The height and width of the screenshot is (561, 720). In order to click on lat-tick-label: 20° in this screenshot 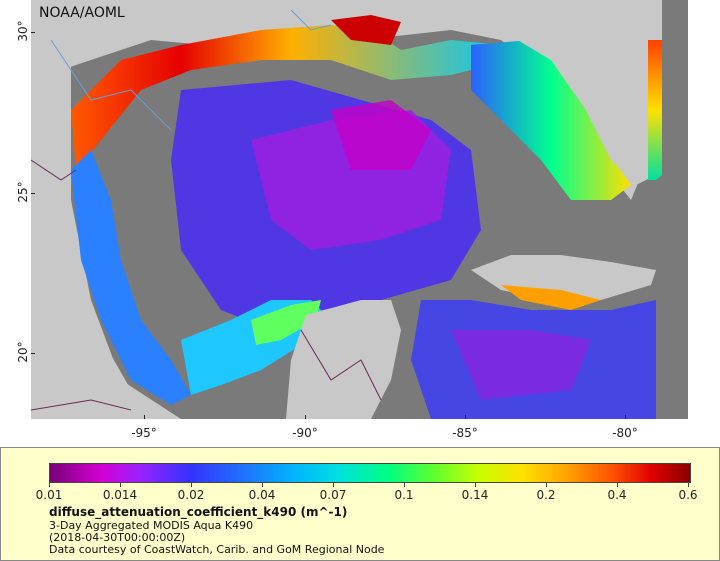, I will do `click(23, 352)`.